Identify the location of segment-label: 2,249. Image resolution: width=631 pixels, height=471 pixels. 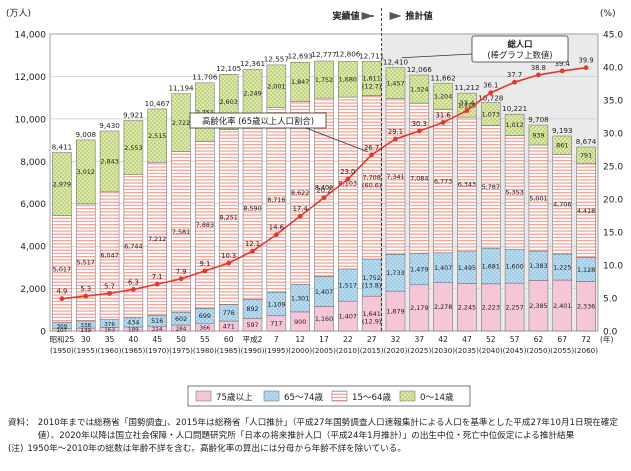
(252, 94).